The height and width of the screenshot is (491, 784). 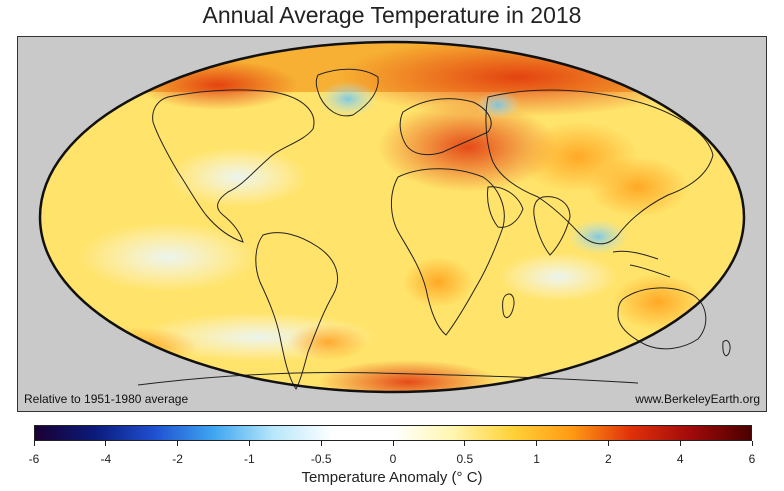 I want to click on europe-outline, so click(x=445, y=127).